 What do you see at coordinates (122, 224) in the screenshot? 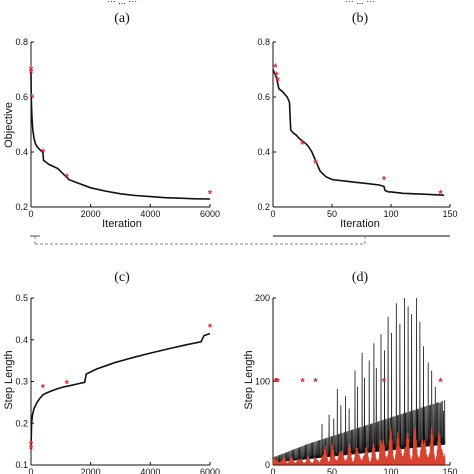
I see `xlabel-a: Iteration` at bounding box center [122, 224].